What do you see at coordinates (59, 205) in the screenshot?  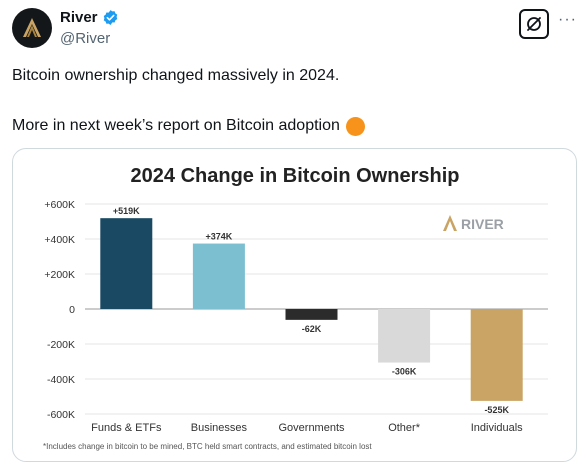 I see `y-tick-label: +600K` at bounding box center [59, 205].